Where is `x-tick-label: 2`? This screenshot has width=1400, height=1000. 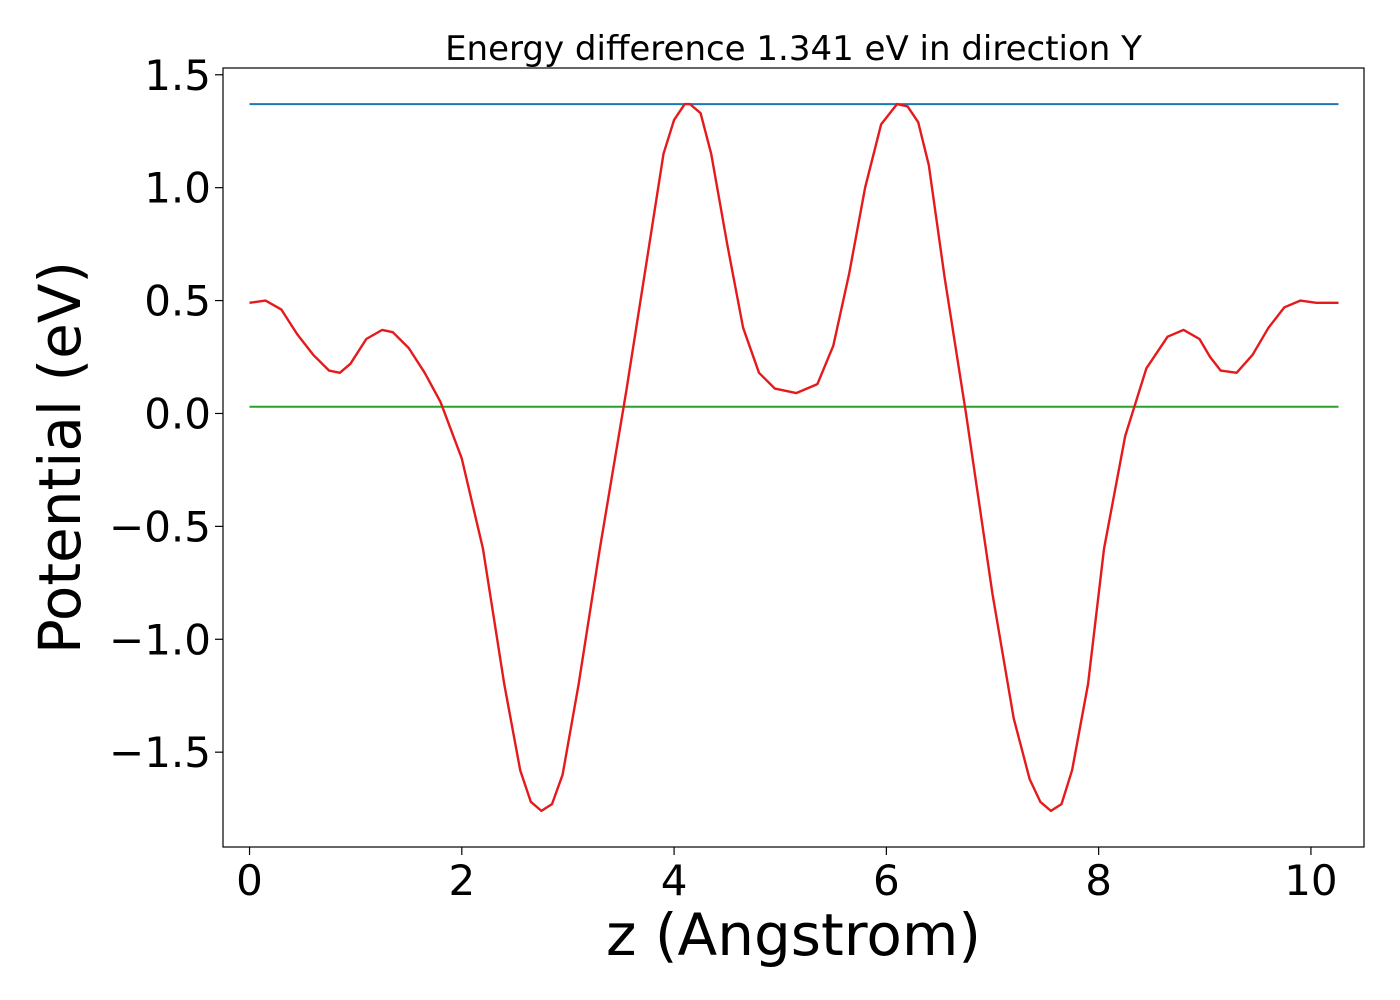
x-tick-label: 2 is located at coordinates (461, 880).